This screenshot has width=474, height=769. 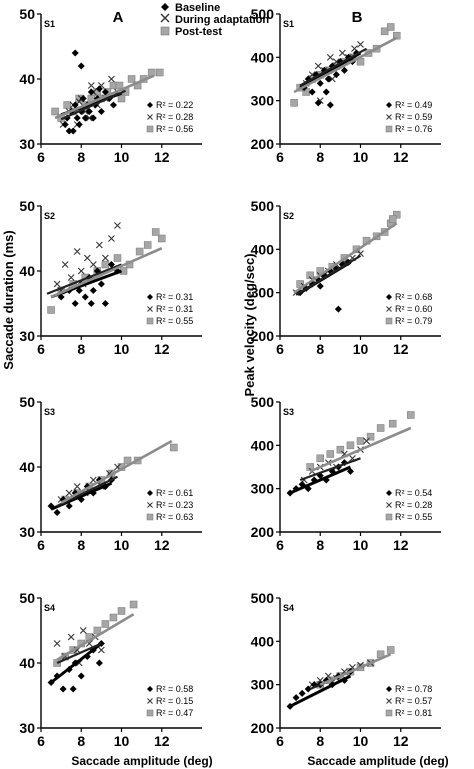 What do you see at coordinates (288, 216) in the screenshot?
I see `subject-label: S2` at bounding box center [288, 216].